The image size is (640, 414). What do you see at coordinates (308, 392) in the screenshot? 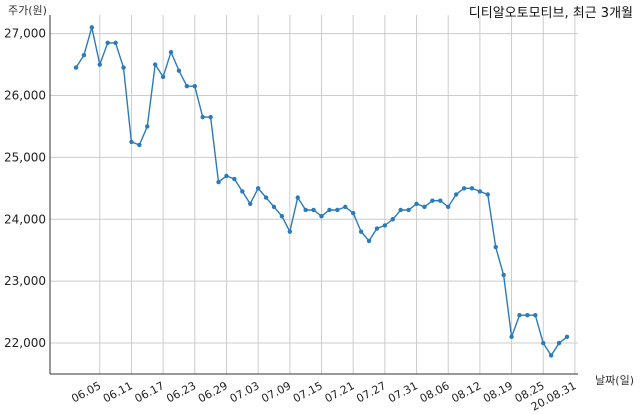
I see `x-tick-label: 07.15` at bounding box center [308, 392].